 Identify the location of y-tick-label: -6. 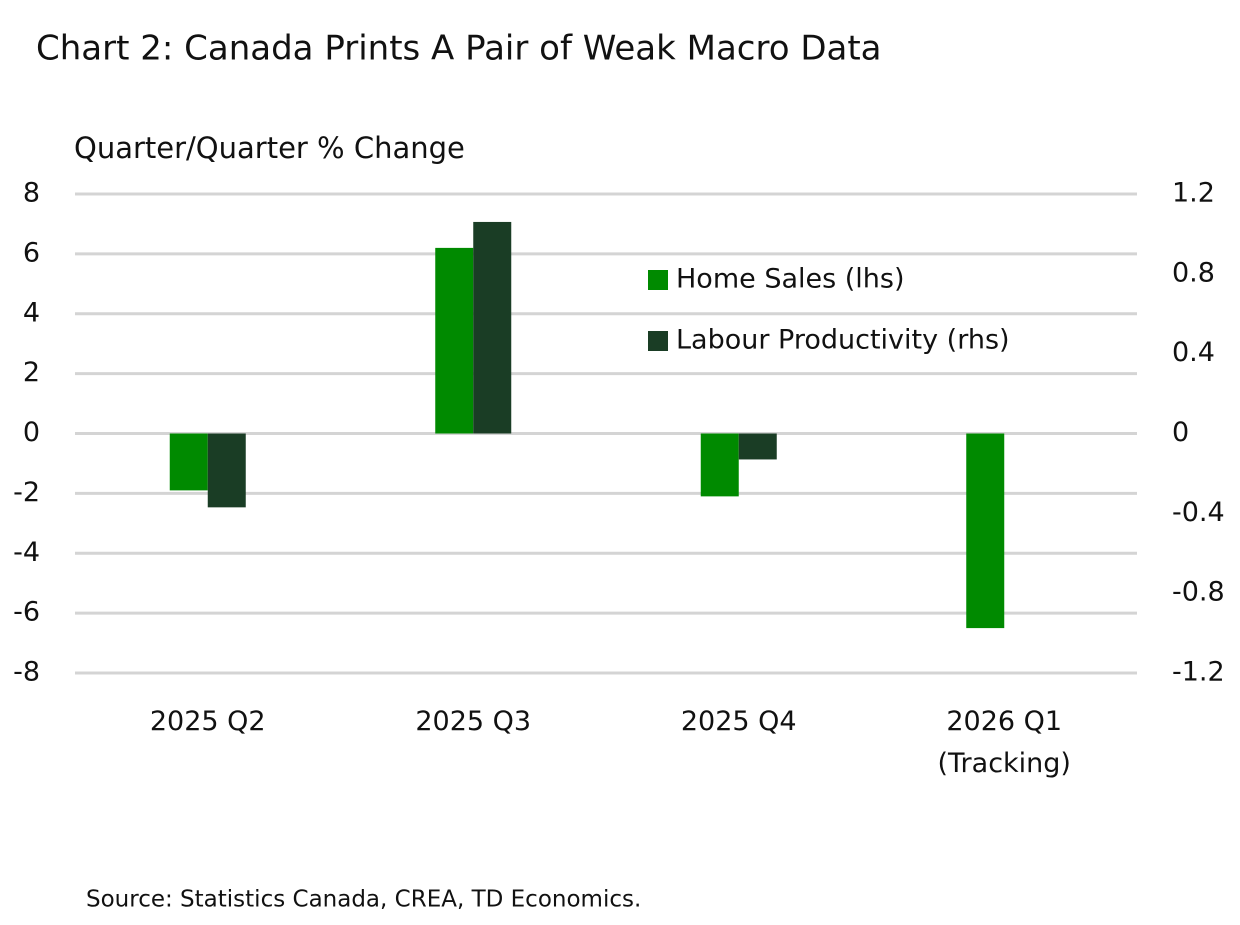
(26, 612).